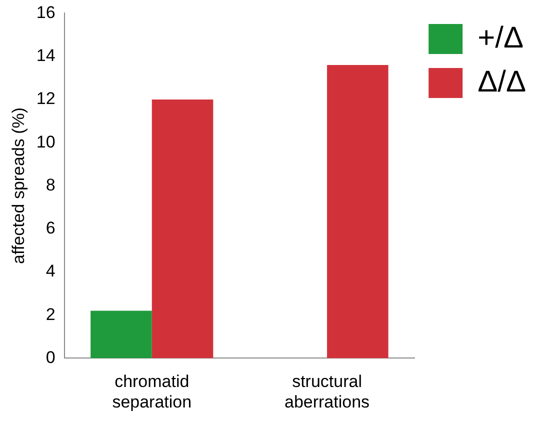 The image size is (541, 432). What do you see at coordinates (46, 98) in the screenshot?
I see `y-tick-label: 12` at bounding box center [46, 98].